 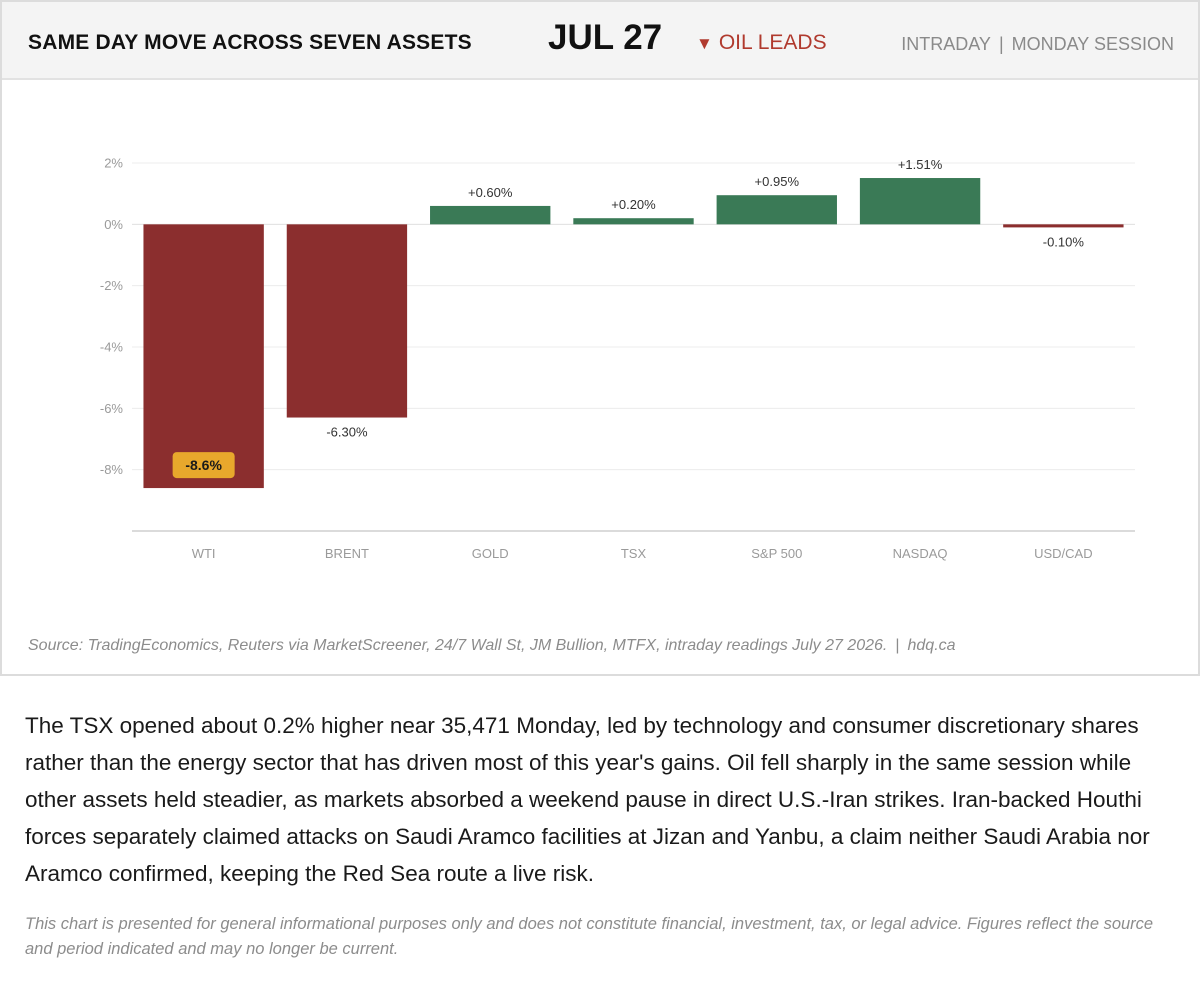 I want to click on down-triangle-icon: ▼, so click(x=704, y=43).